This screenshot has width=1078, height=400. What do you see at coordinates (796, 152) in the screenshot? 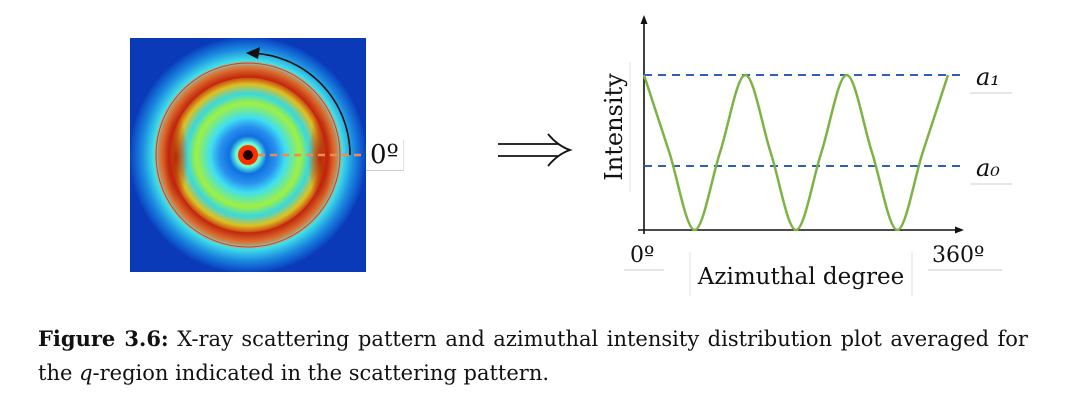
I see `intensity-curve-series` at bounding box center [796, 152].